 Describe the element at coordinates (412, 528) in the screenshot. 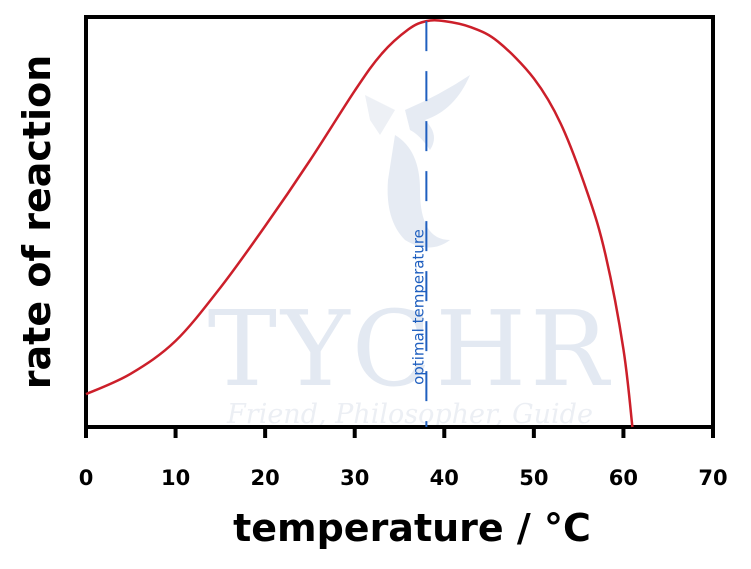

I see `x-axis-title: temperature / °C` at that location.